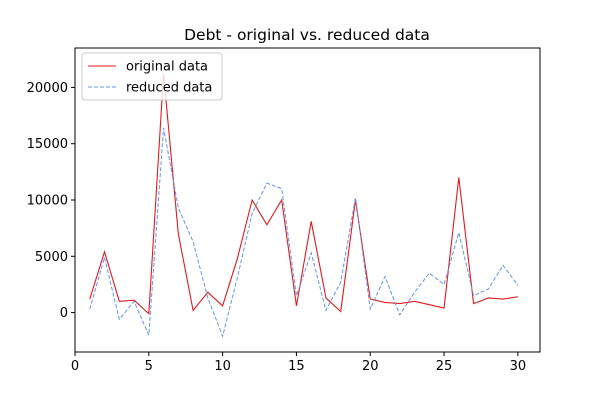 This screenshot has height=400, width=600. Describe the element at coordinates (370, 366) in the screenshot. I see `x-tick-label: 20` at that location.